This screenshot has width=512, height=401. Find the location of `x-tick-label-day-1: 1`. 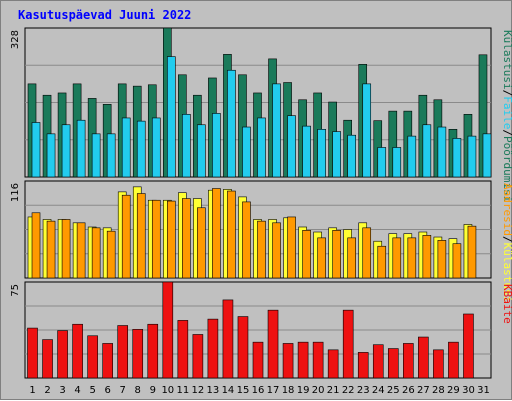

x-tick-label-day-1: 1 is located at coordinates (32, 390).